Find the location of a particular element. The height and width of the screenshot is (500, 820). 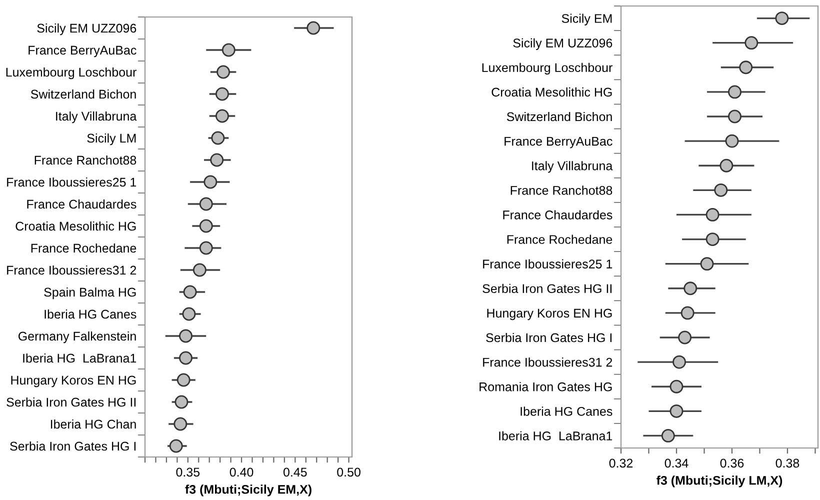

y-tick-label: Spain Balma HG is located at coordinates (90, 293).